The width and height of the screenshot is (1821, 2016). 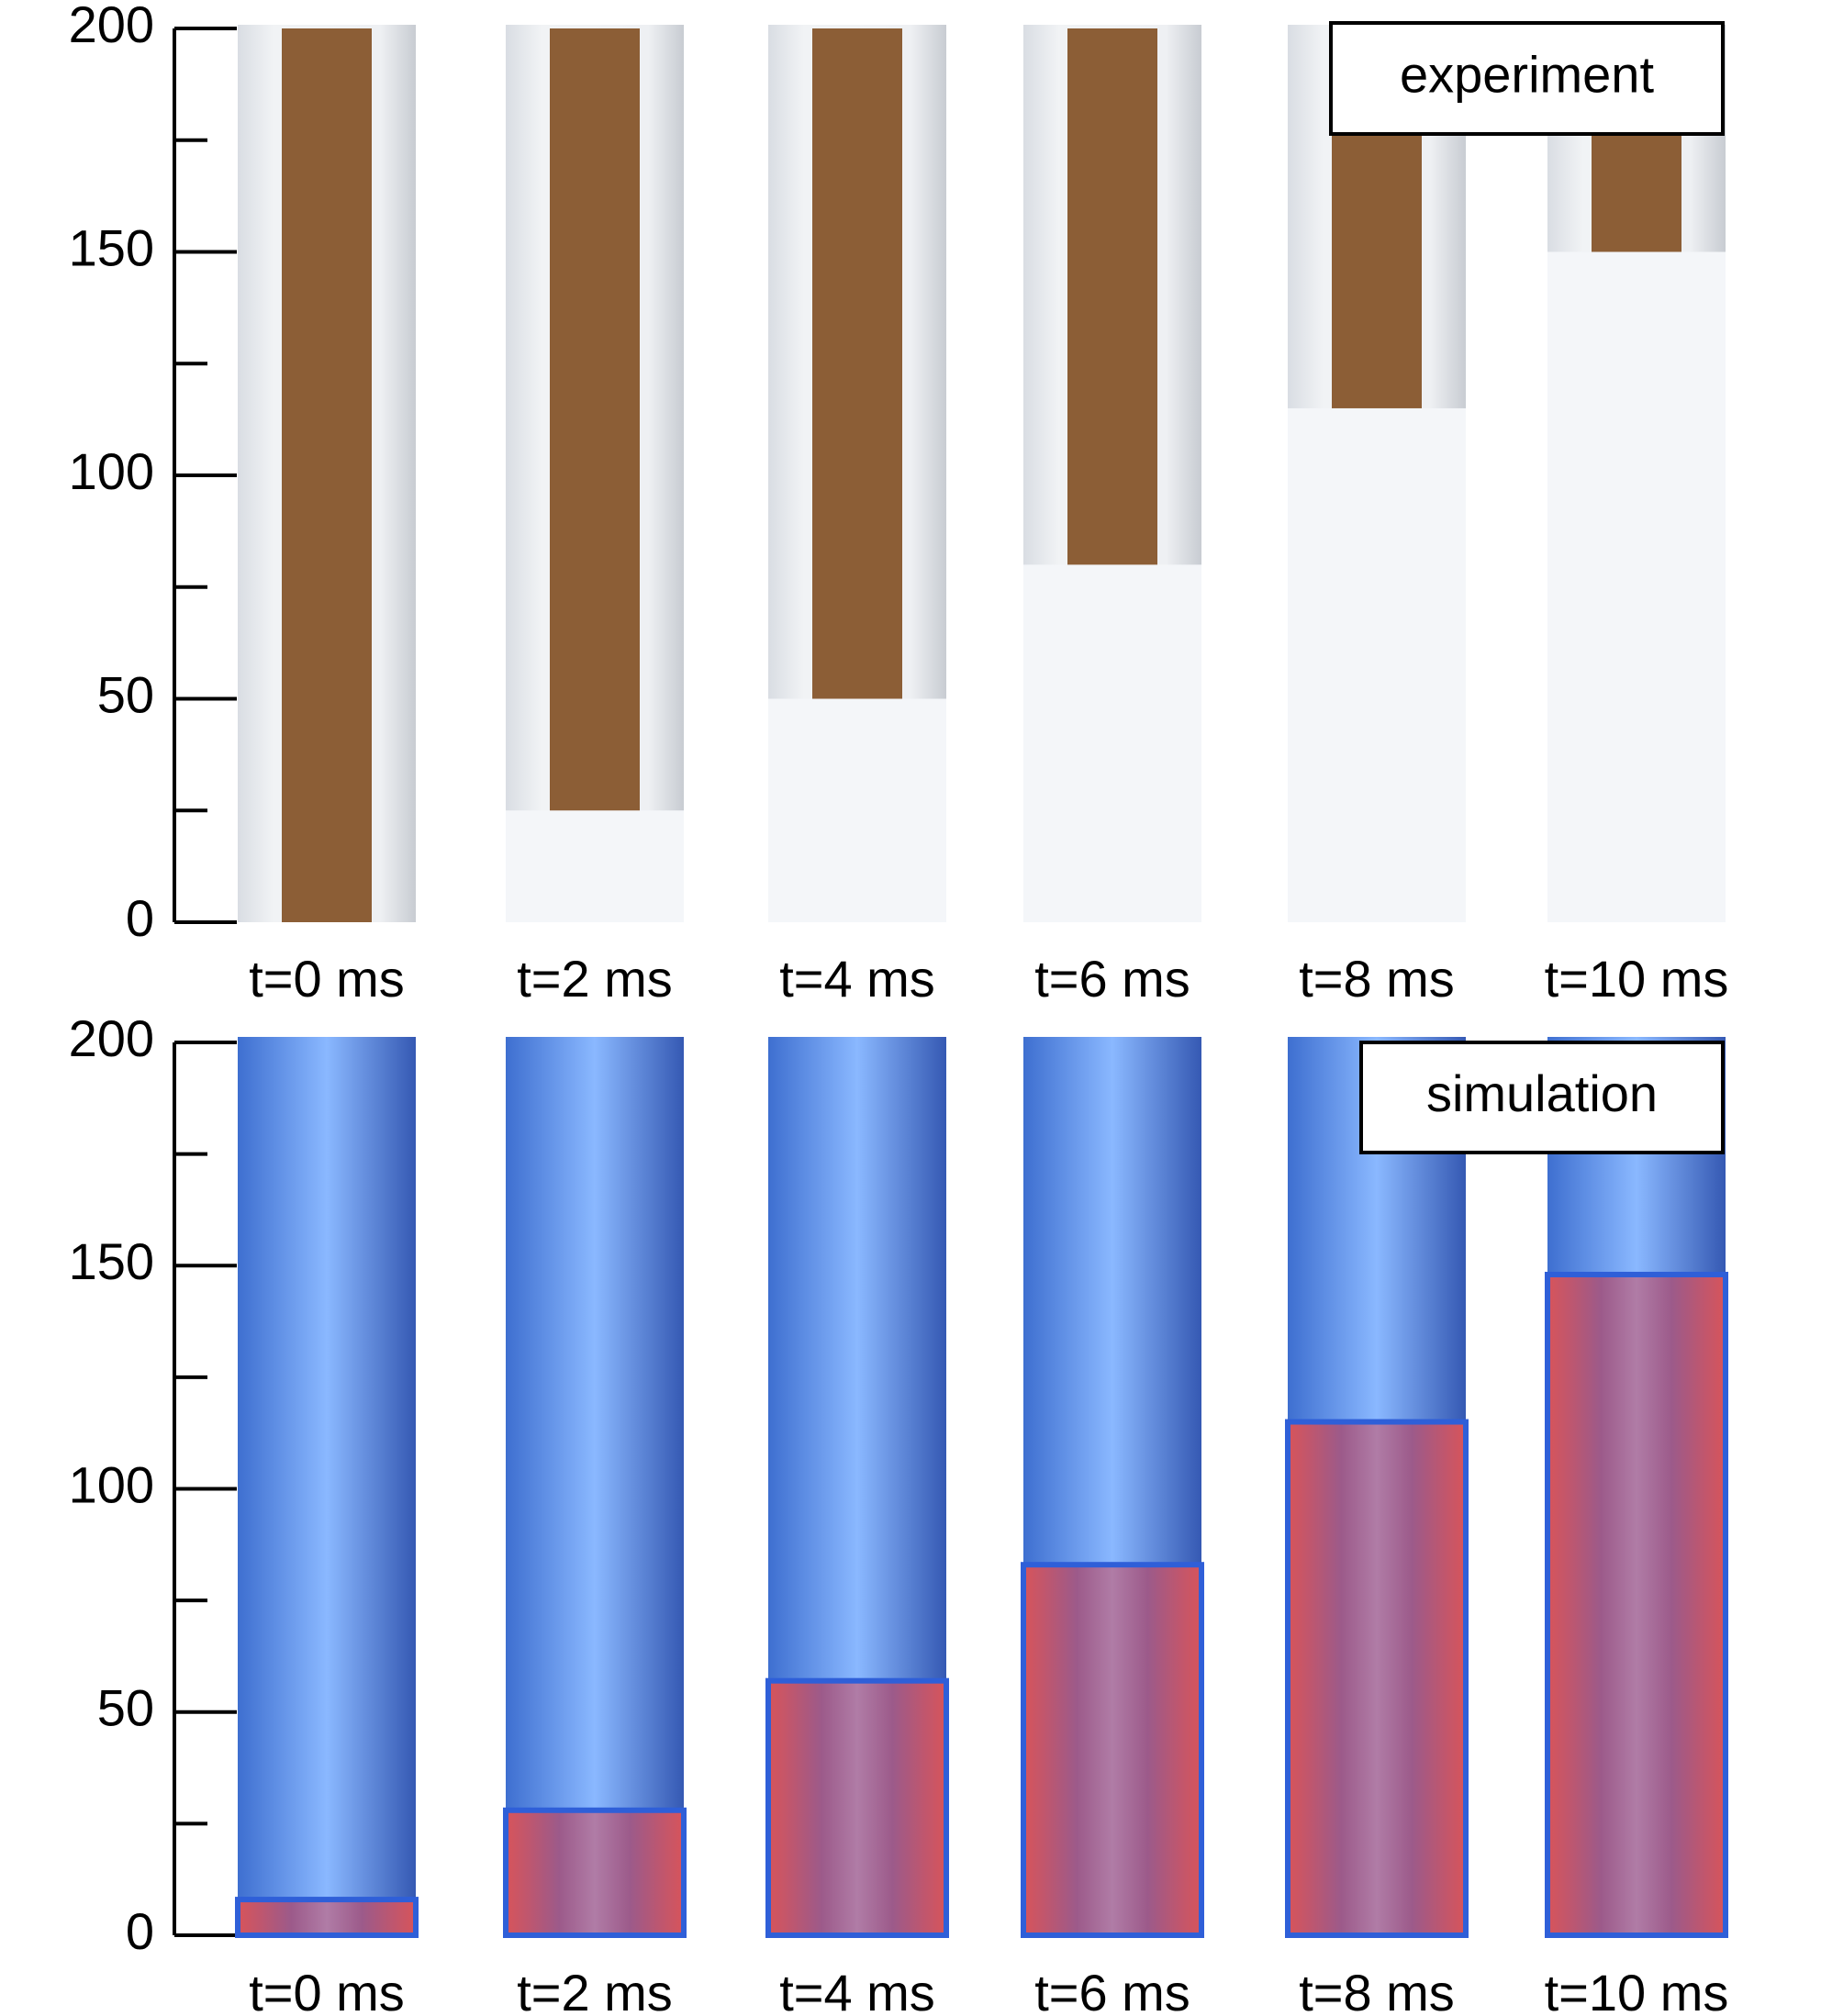 I want to click on annotation: simulation, so click(x=1542, y=1093).